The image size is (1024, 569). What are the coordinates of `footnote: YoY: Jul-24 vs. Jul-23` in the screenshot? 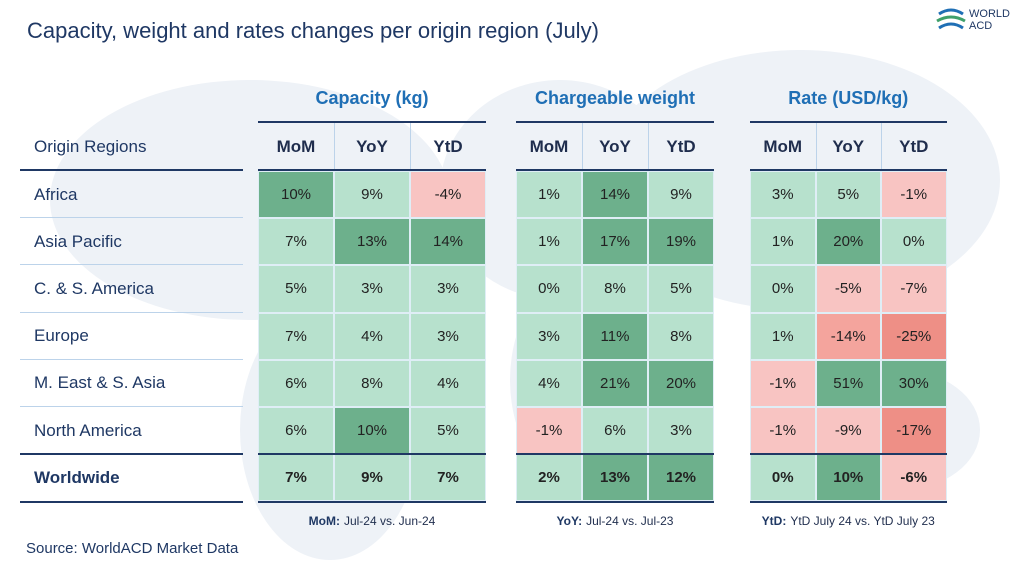 It's located at (615, 521).